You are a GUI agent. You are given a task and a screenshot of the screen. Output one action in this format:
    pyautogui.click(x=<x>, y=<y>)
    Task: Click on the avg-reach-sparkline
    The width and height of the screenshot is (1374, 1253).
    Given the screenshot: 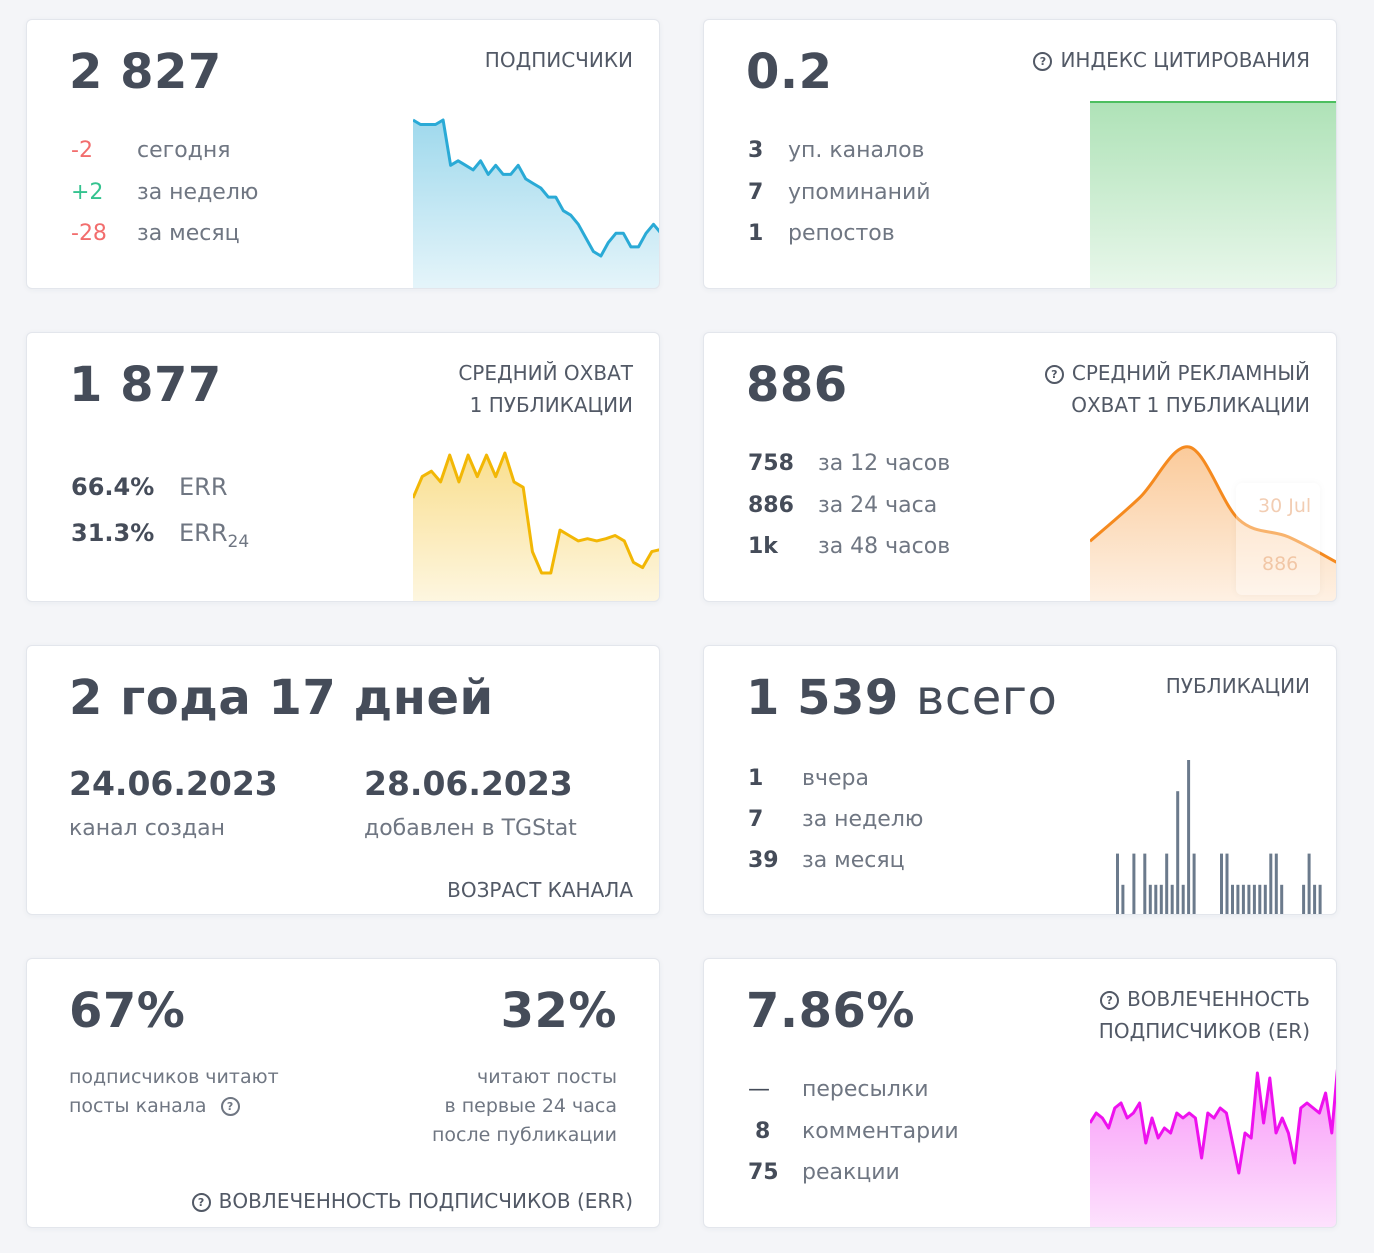 What is the action you would take?
    pyautogui.click(x=536, y=522)
    